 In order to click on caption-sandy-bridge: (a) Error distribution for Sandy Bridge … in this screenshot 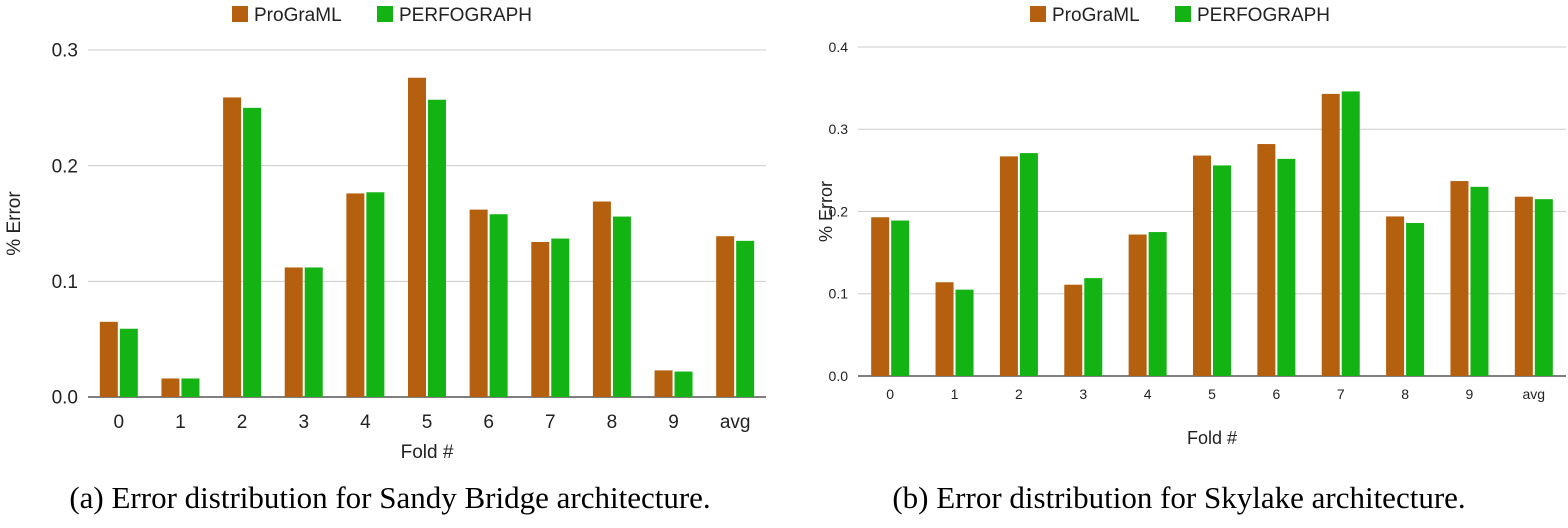, I will do `click(390, 497)`.